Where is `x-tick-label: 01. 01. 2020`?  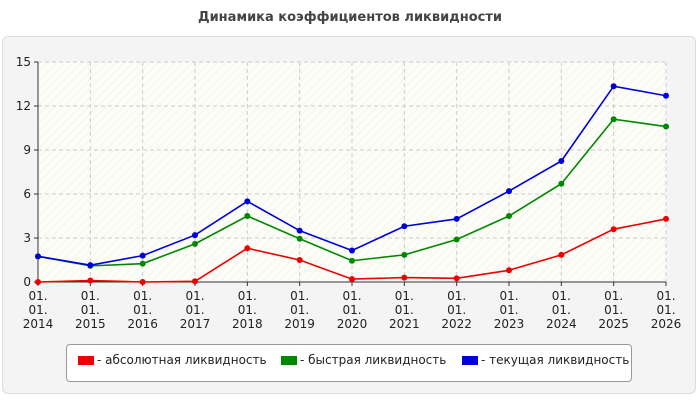 x-tick-label: 01. 01. 2020 is located at coordinates (352, 310).